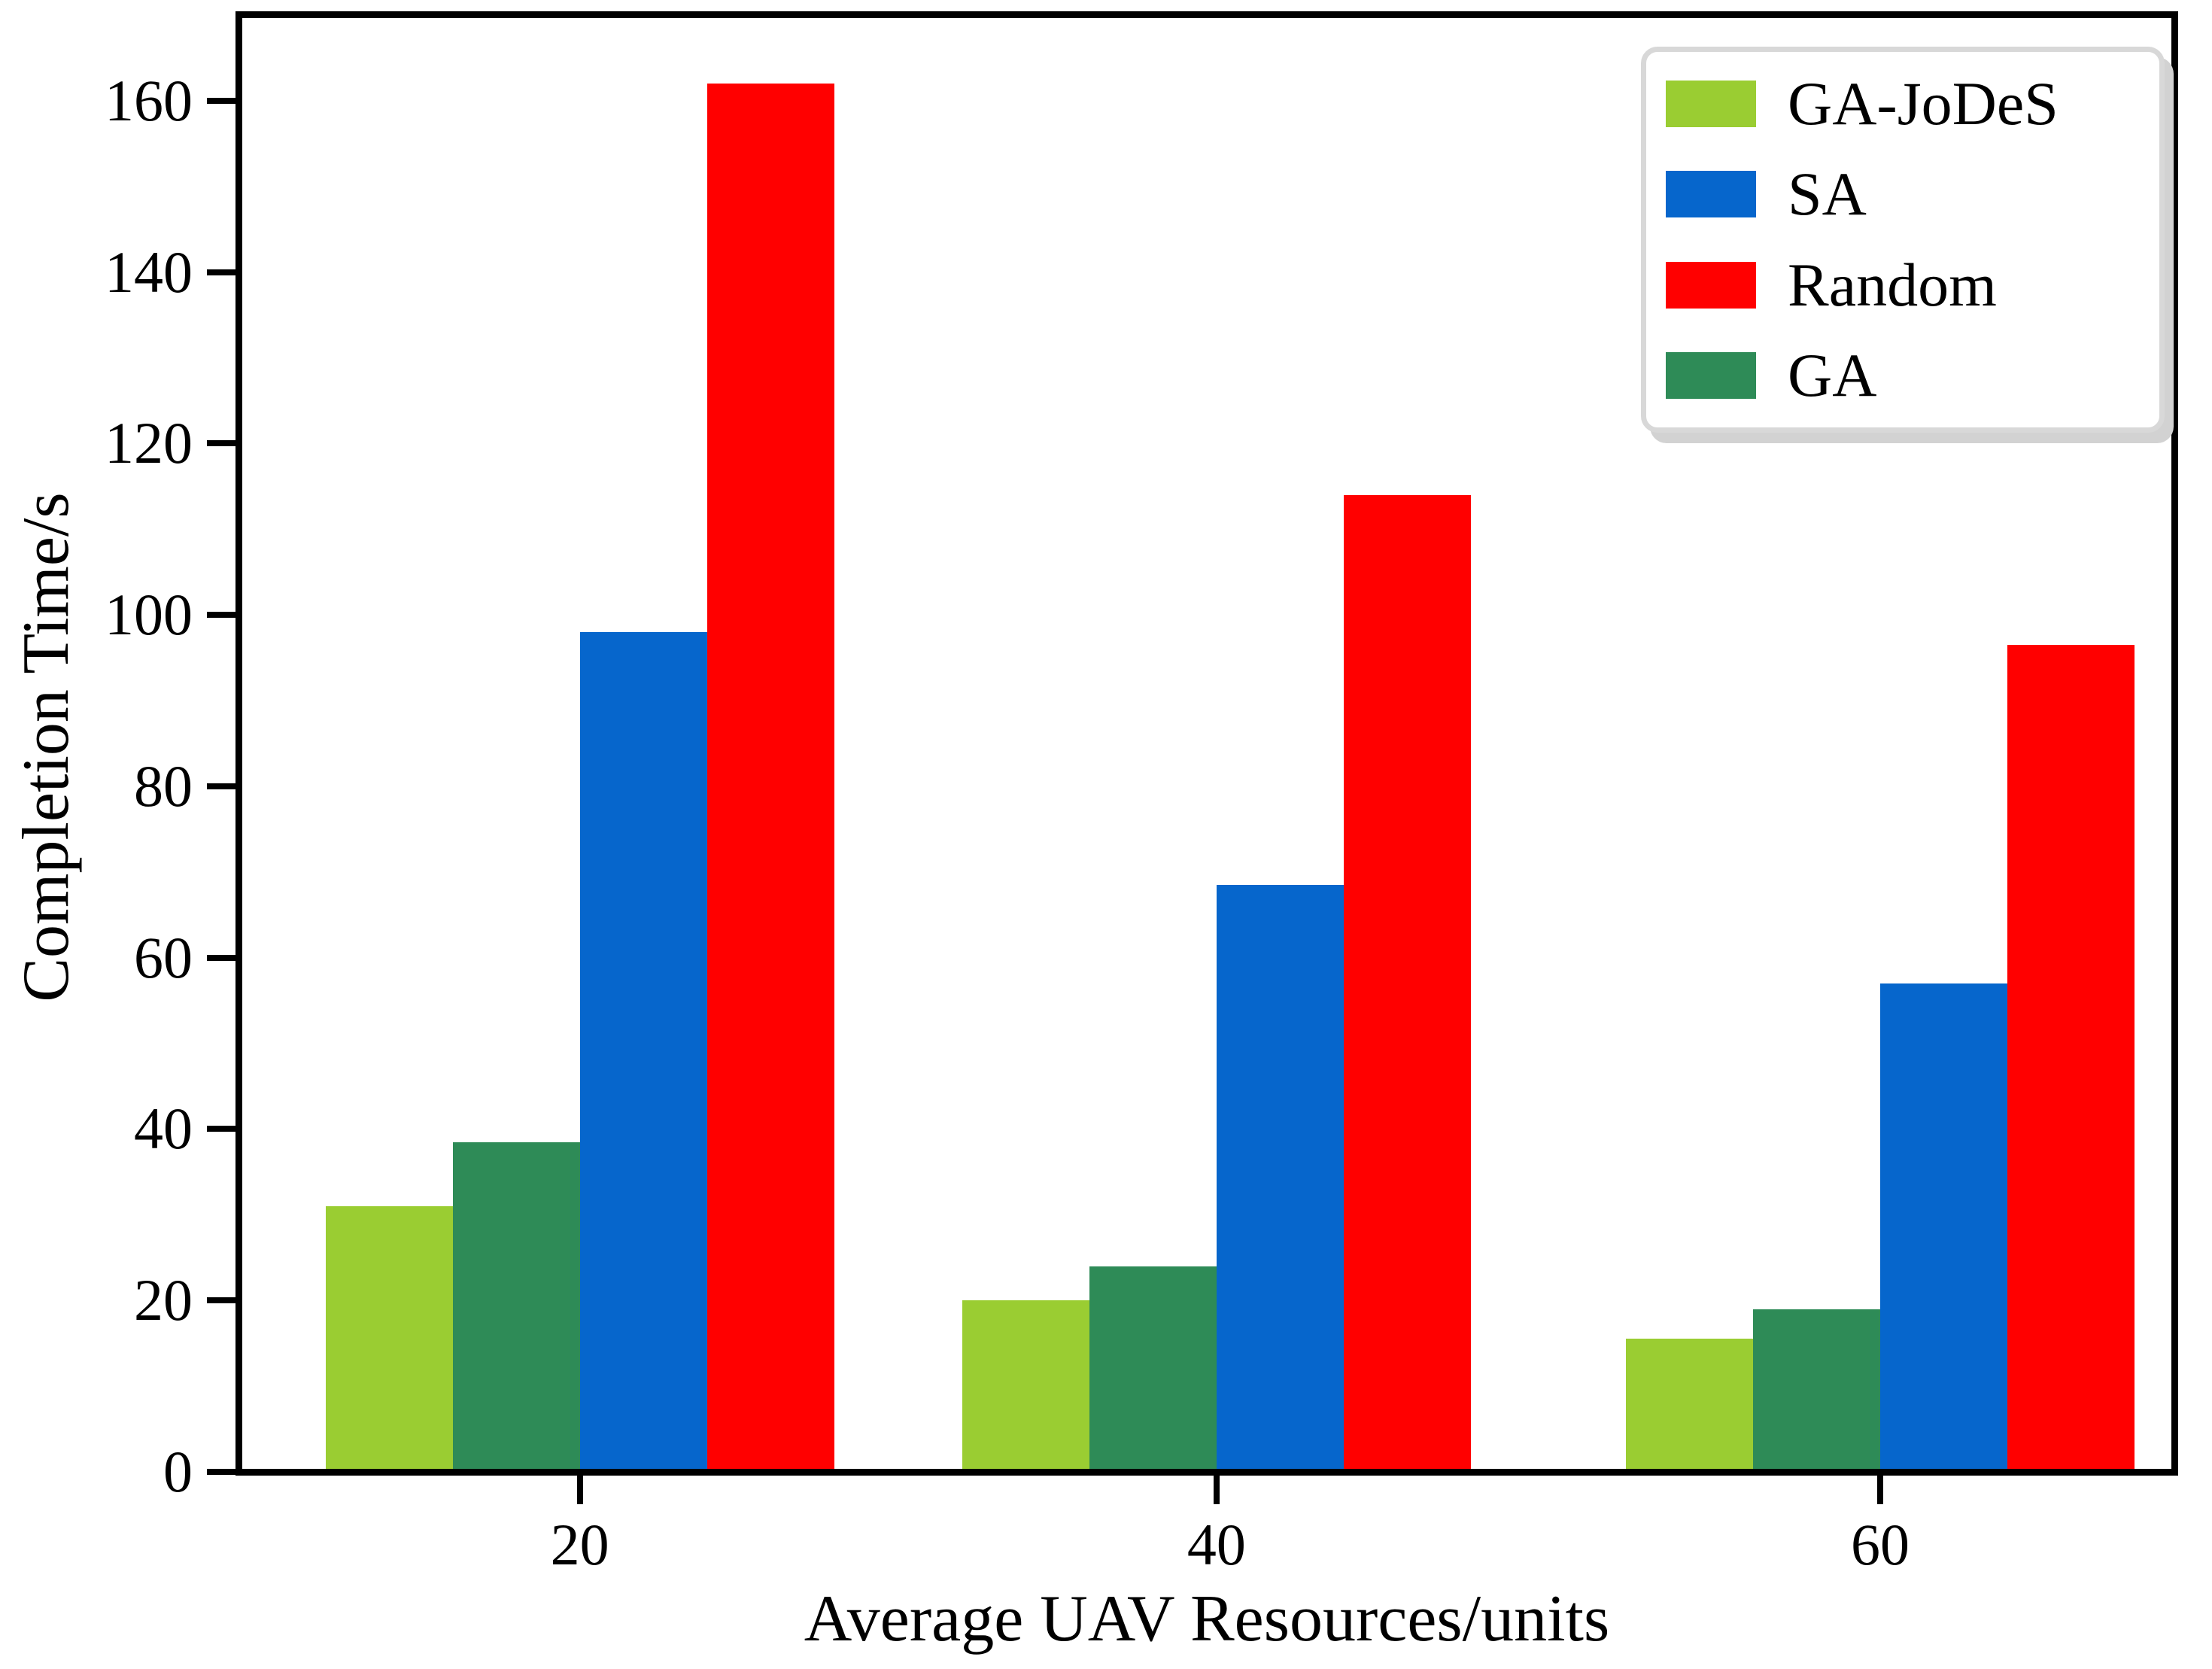  Describe the element at coordinates (1881, 1544) in the screenshot. I see `x-tick-label: 60` at that location.